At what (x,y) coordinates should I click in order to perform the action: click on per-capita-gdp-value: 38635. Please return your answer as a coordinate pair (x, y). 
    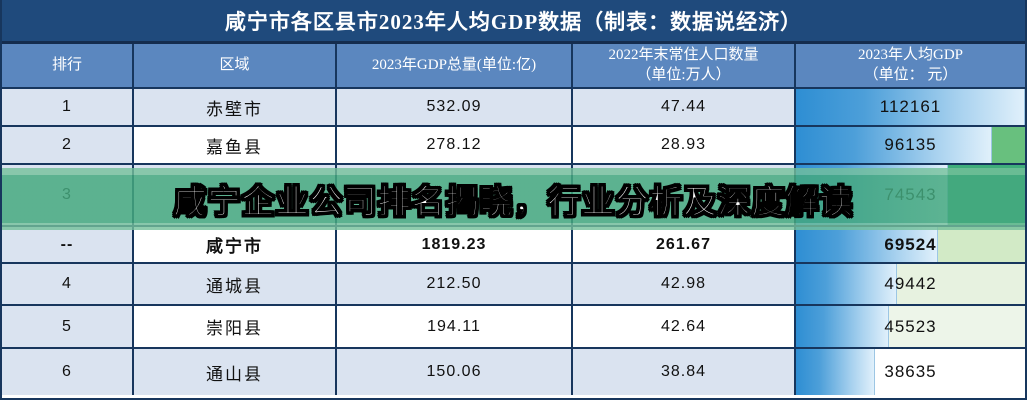
    Looking at the image, I should click on (910, 371).